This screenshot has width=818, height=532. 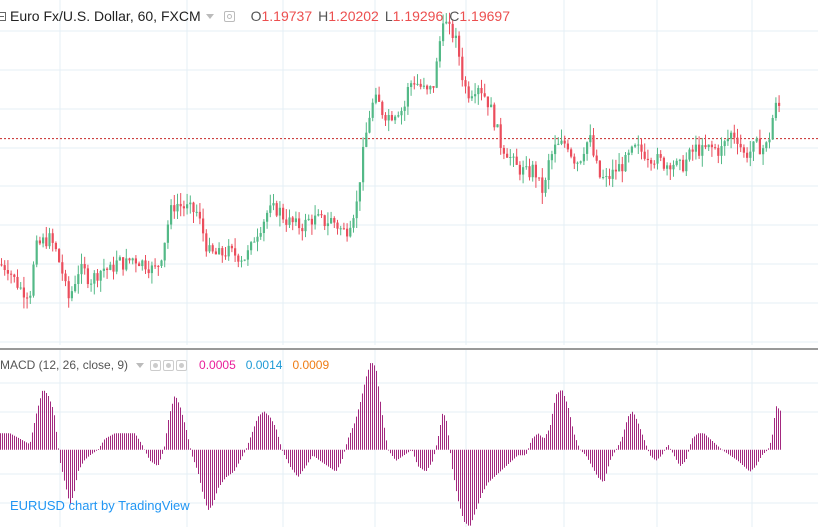 I want to click on signal-value: 0.0014, so click(x=264, y=365).